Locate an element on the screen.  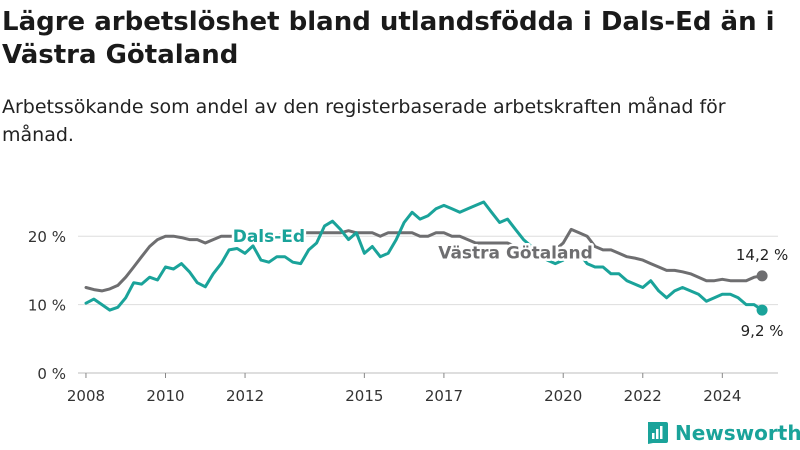
y-tick-label: 20 % is located at coordinates (47, 237).